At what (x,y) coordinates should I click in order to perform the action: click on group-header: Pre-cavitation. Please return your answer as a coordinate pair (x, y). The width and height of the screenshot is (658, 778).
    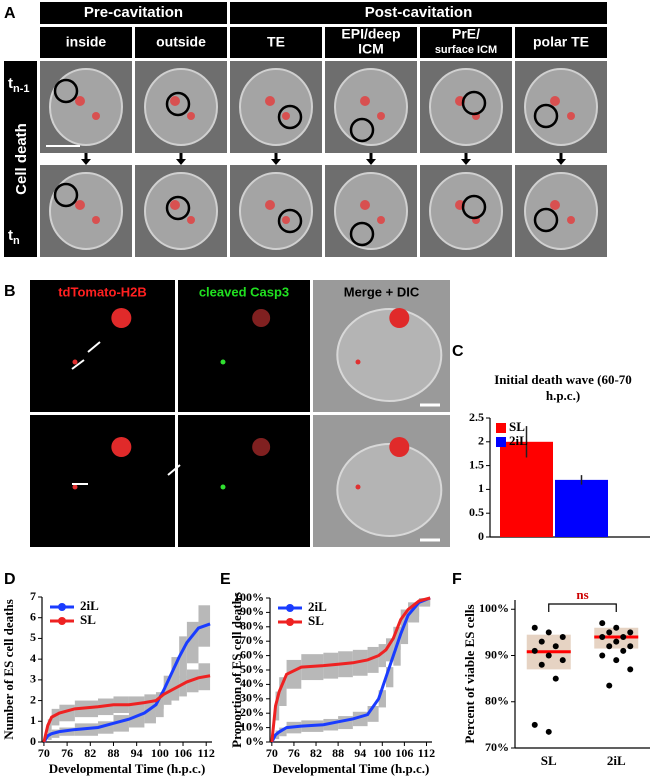
    Looking at the image, I should click on (133, 12).